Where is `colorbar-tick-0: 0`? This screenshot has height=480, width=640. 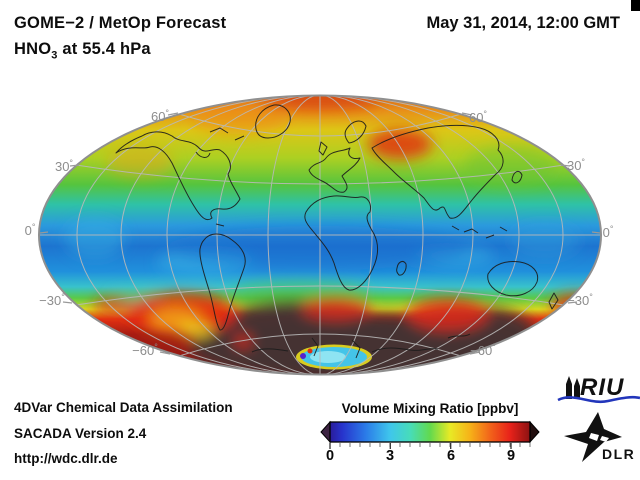
colorbar-tick-0: 0 is located at coordinates (330, 456).